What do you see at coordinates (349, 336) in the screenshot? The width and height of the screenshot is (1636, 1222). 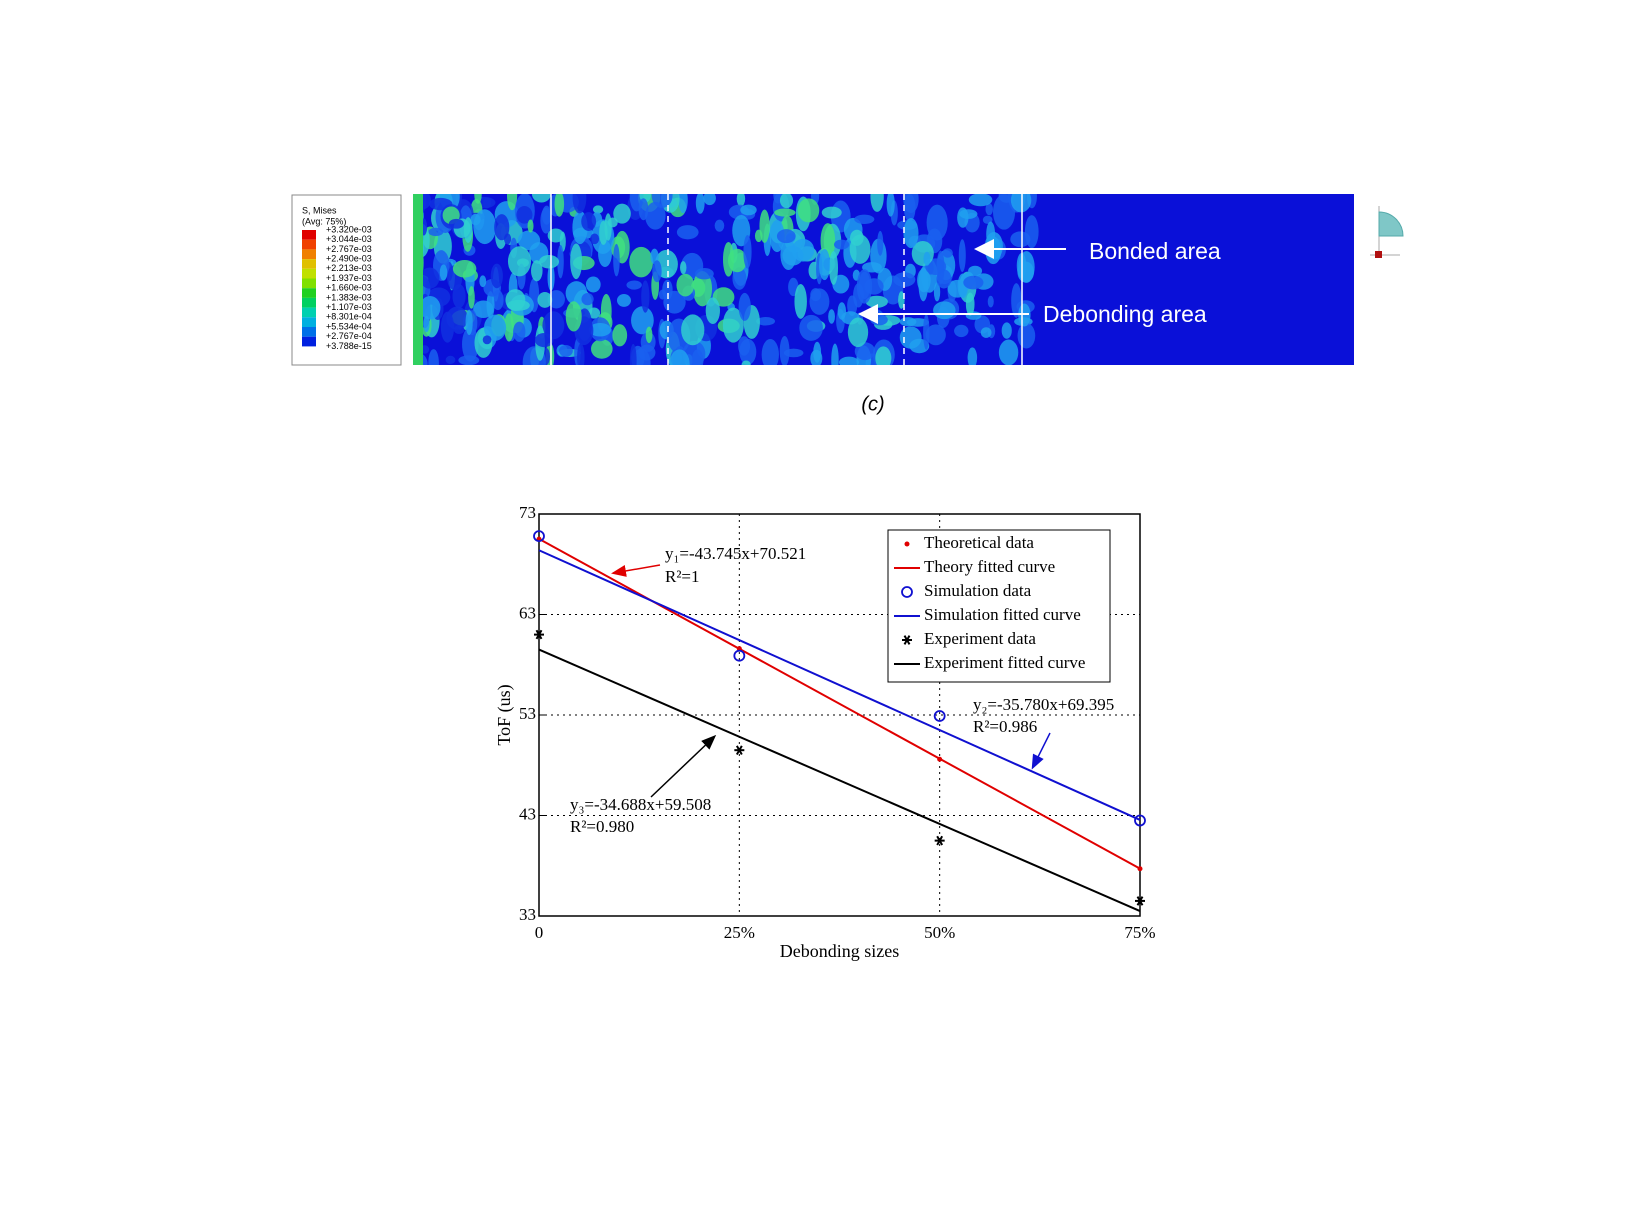 I see `level-label: +2.767e-04` at bounding box center [349, 336].